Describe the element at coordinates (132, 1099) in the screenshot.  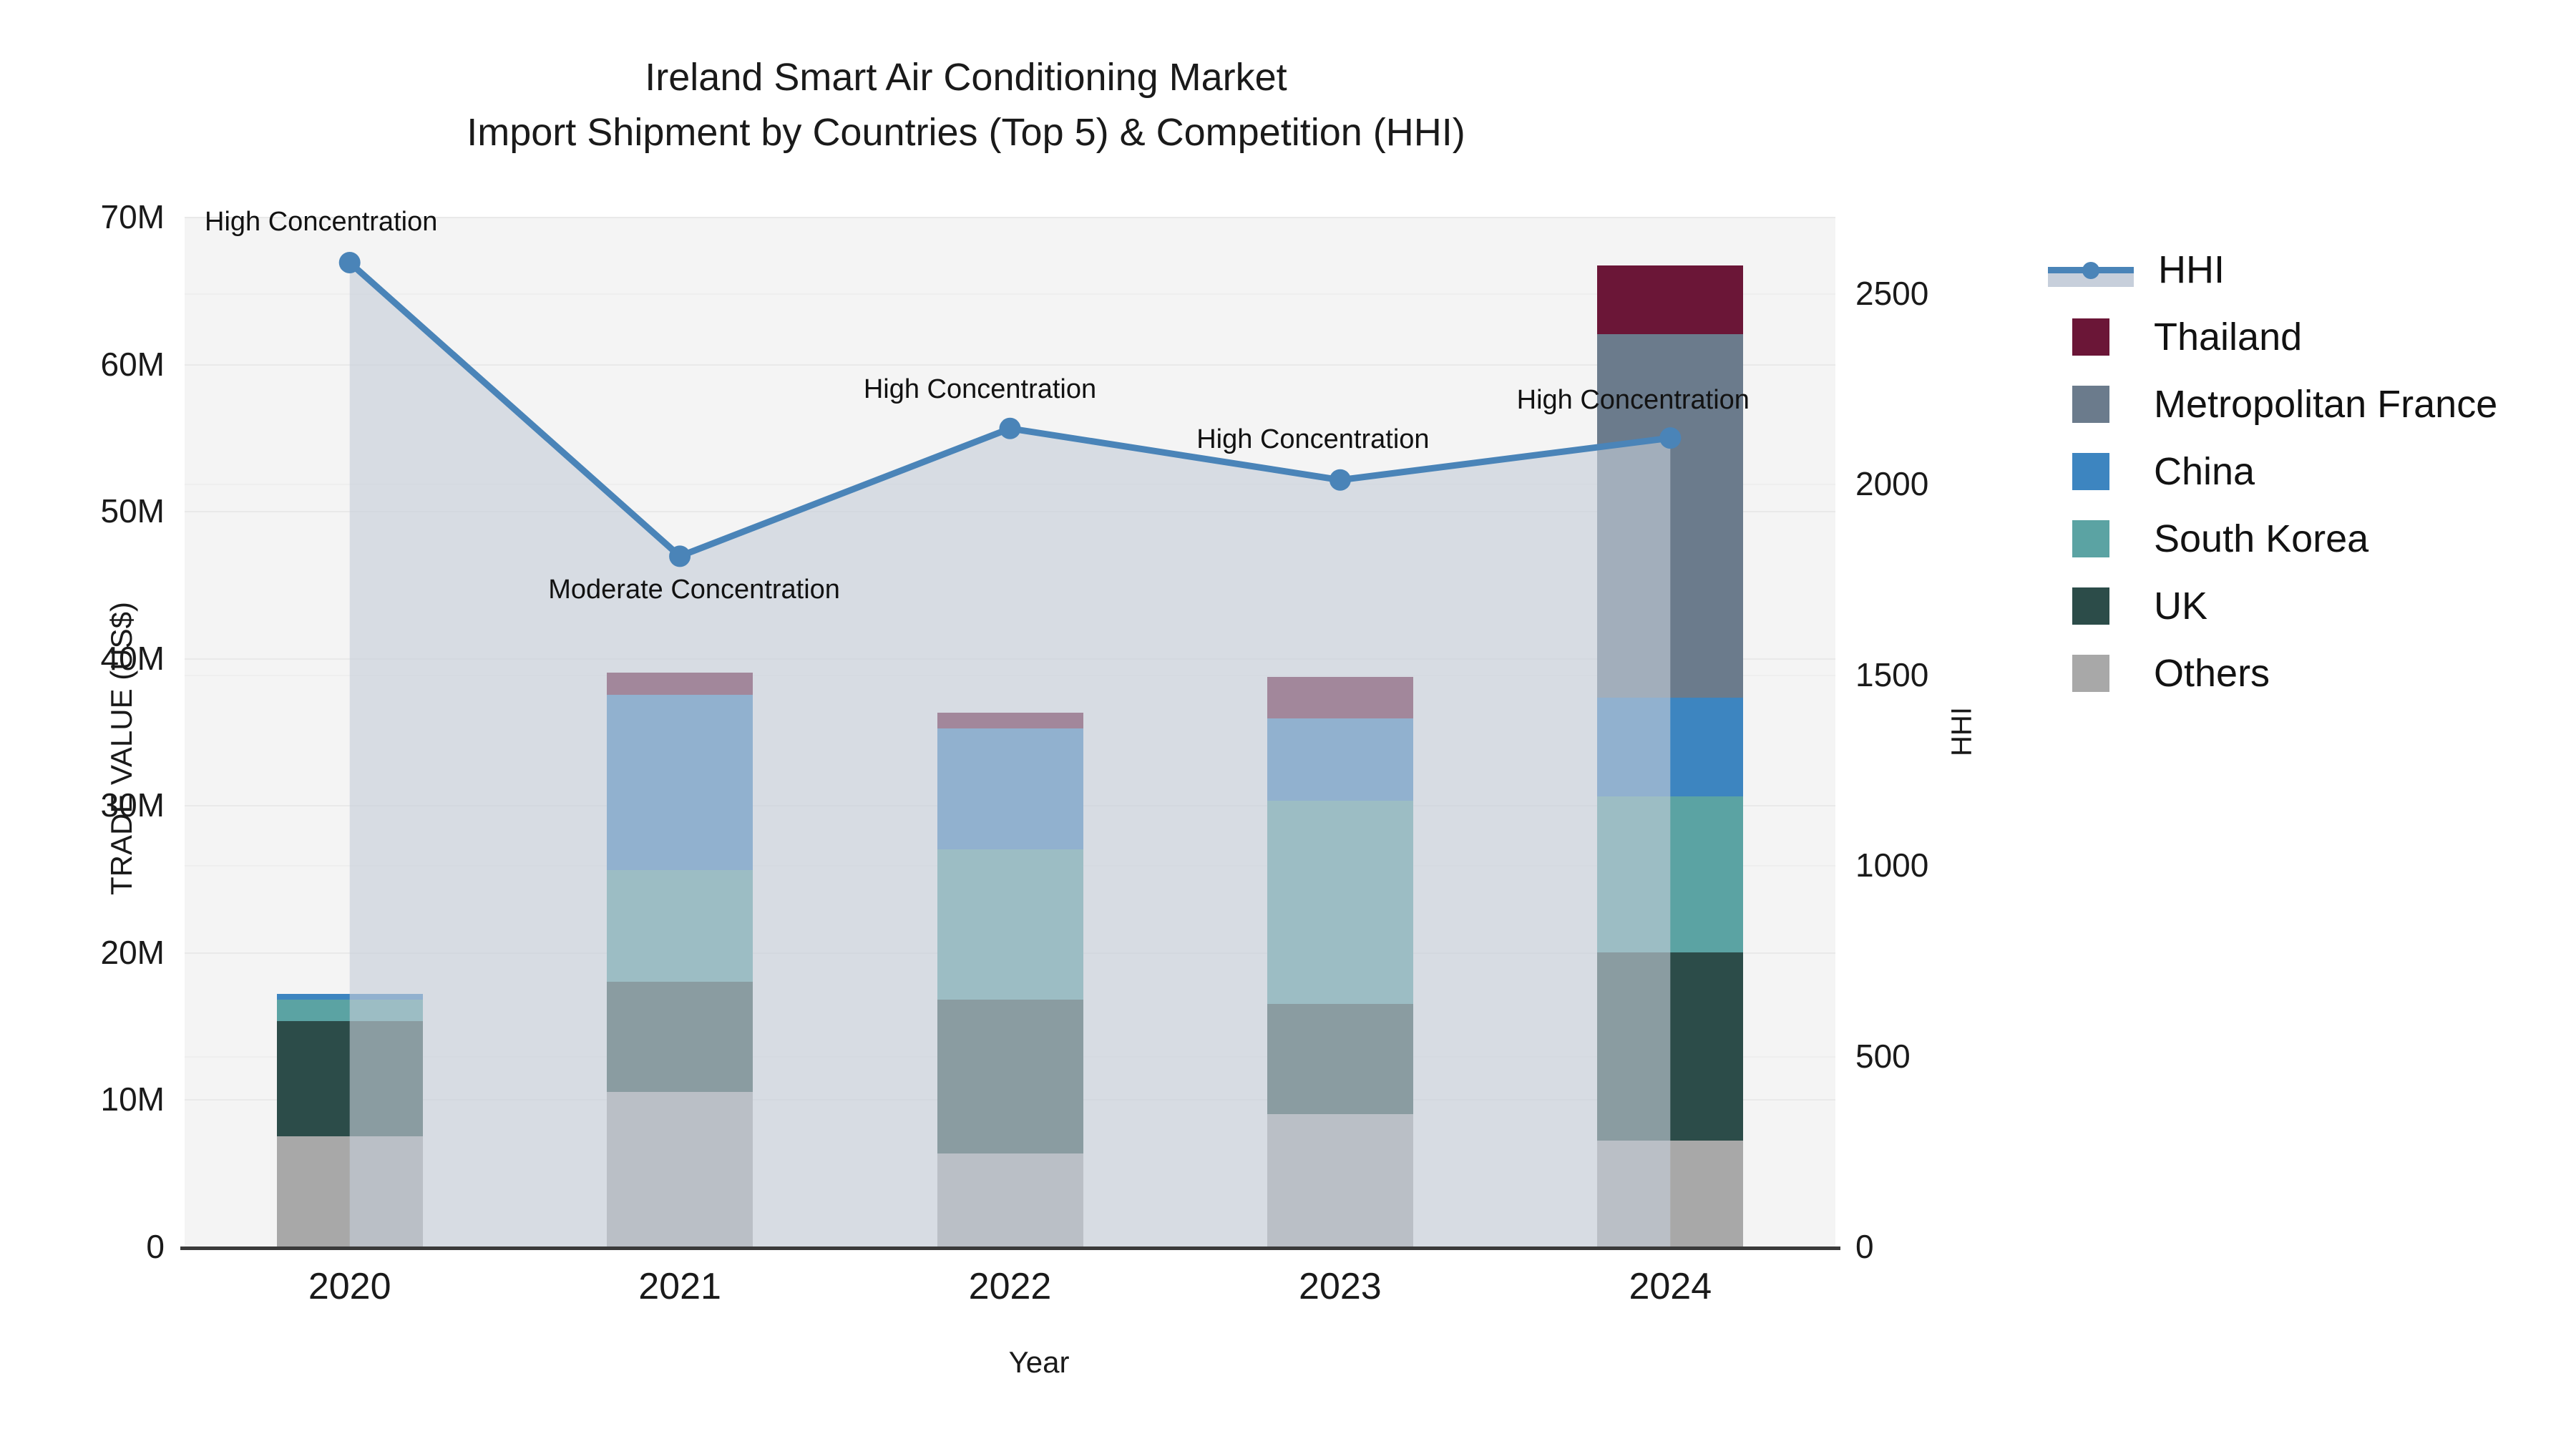
I see `y-tick-label-left: 10M` at that location.